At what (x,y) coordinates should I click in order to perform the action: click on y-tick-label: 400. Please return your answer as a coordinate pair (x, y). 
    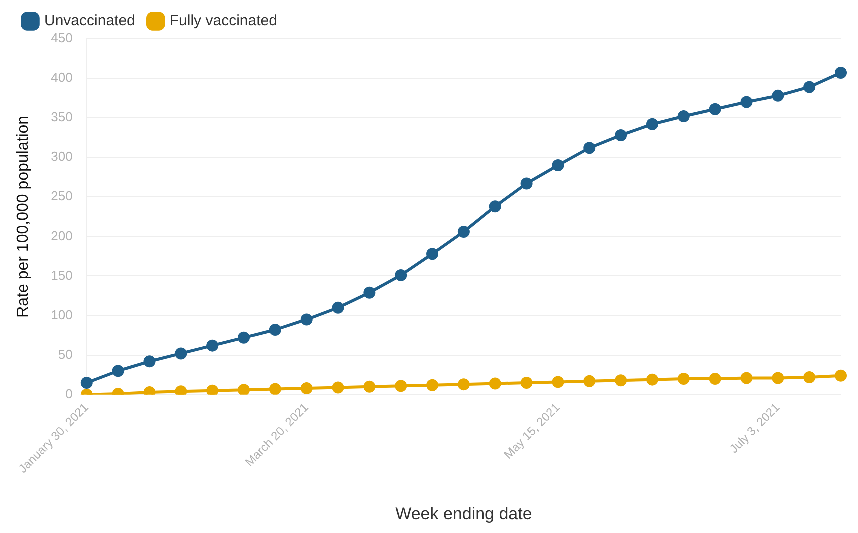
    Looking at the image, I should click on (62, 78).